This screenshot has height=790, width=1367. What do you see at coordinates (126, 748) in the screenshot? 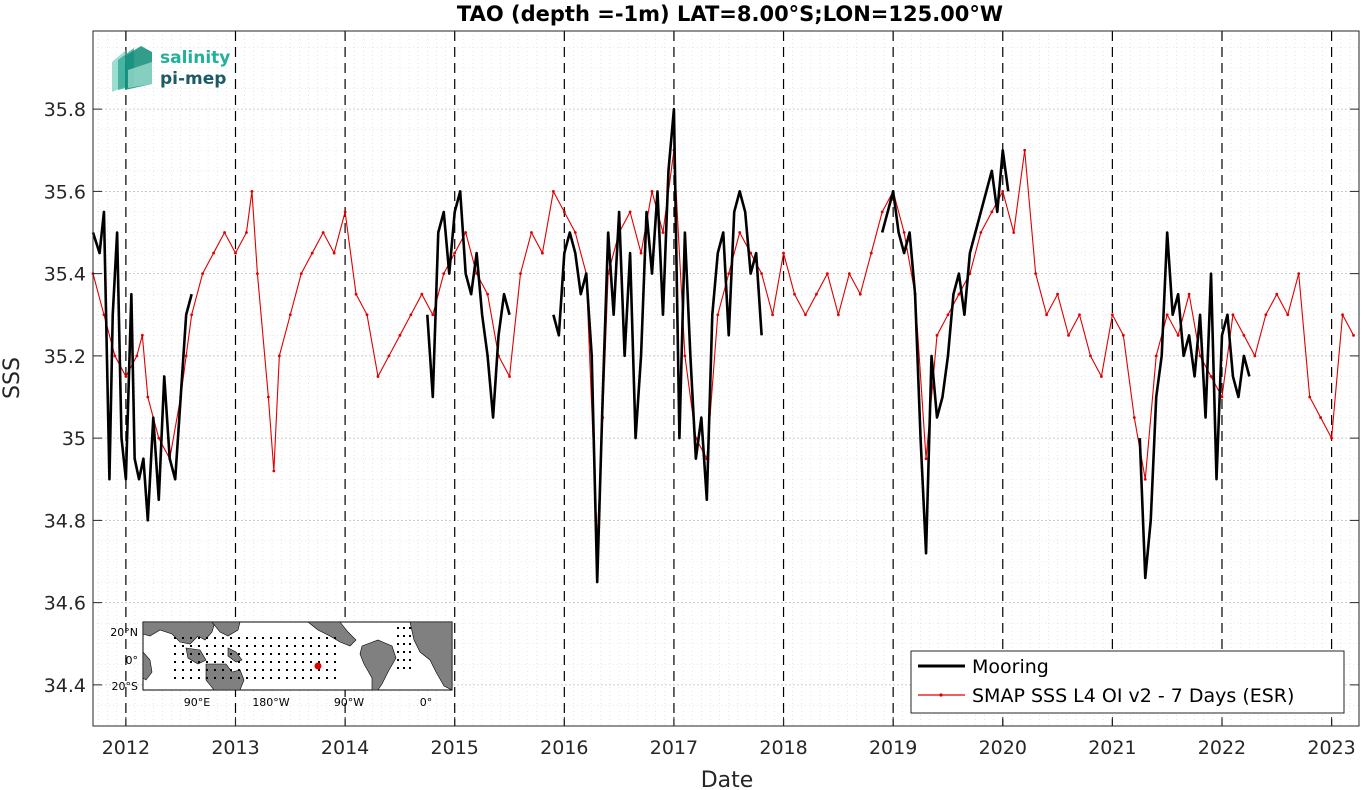
I see `x-tick-label: 2012` at bounding box center [126, 748].